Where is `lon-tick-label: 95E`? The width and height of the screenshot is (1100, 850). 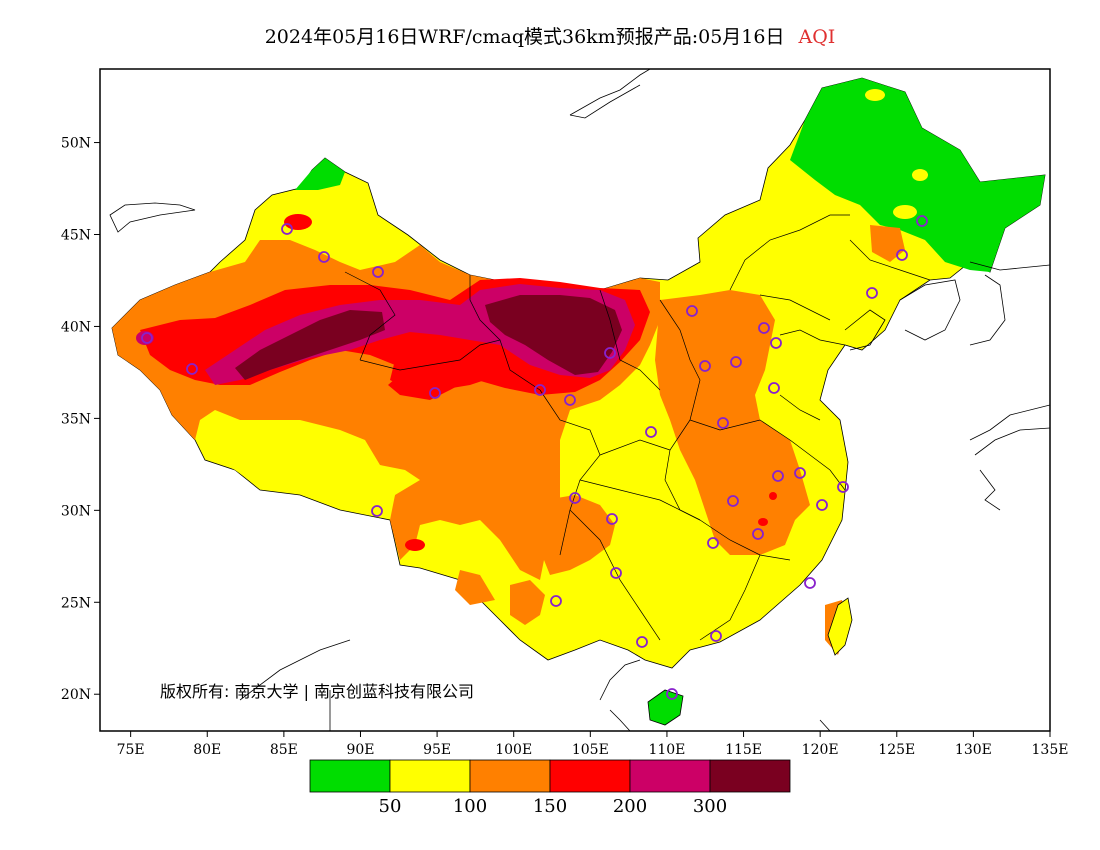
lon-tick-label: 95E is located at coordinates (437, 750).